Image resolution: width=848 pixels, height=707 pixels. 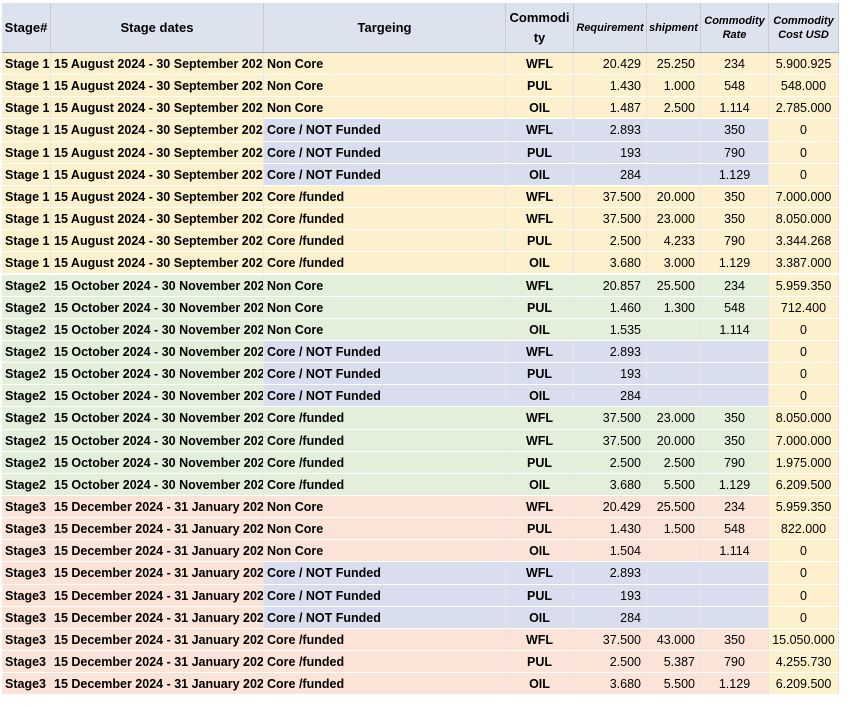 What do you see at coordinates (804, 484) in the screenshot?
I see `cell-cost: 6.209.500` at bounding box center [804, 484].